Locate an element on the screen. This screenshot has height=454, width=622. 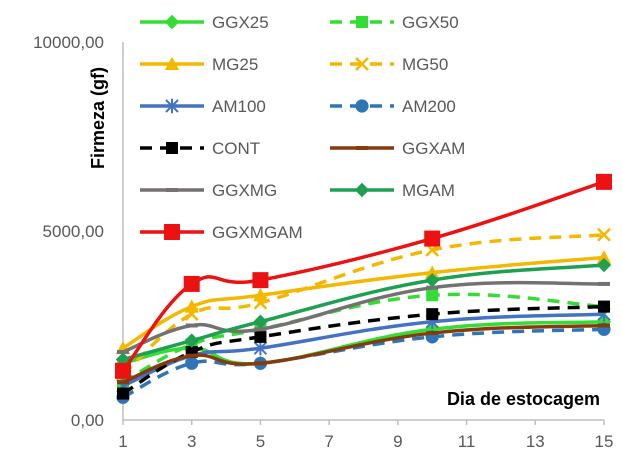
legend-item-ggxmgam: GGXMGAM is located at coordinates (221, 232).